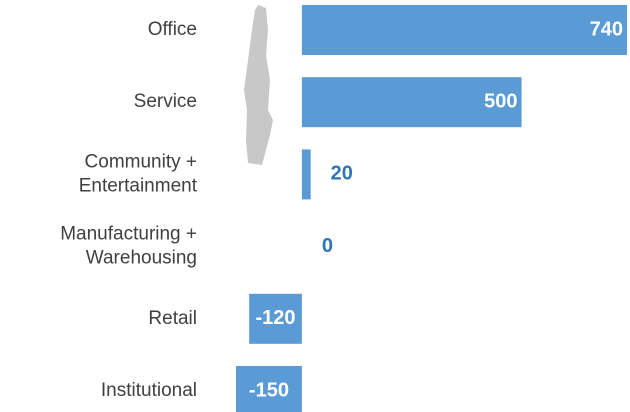  I want to click on value-label: -150, so click(269, 390).